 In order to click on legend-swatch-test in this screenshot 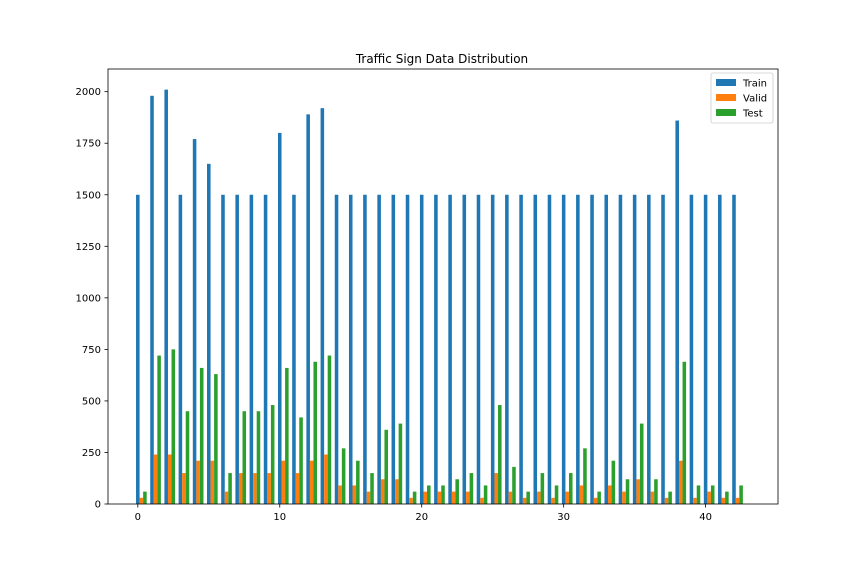, I will do `click(726, 112)`.